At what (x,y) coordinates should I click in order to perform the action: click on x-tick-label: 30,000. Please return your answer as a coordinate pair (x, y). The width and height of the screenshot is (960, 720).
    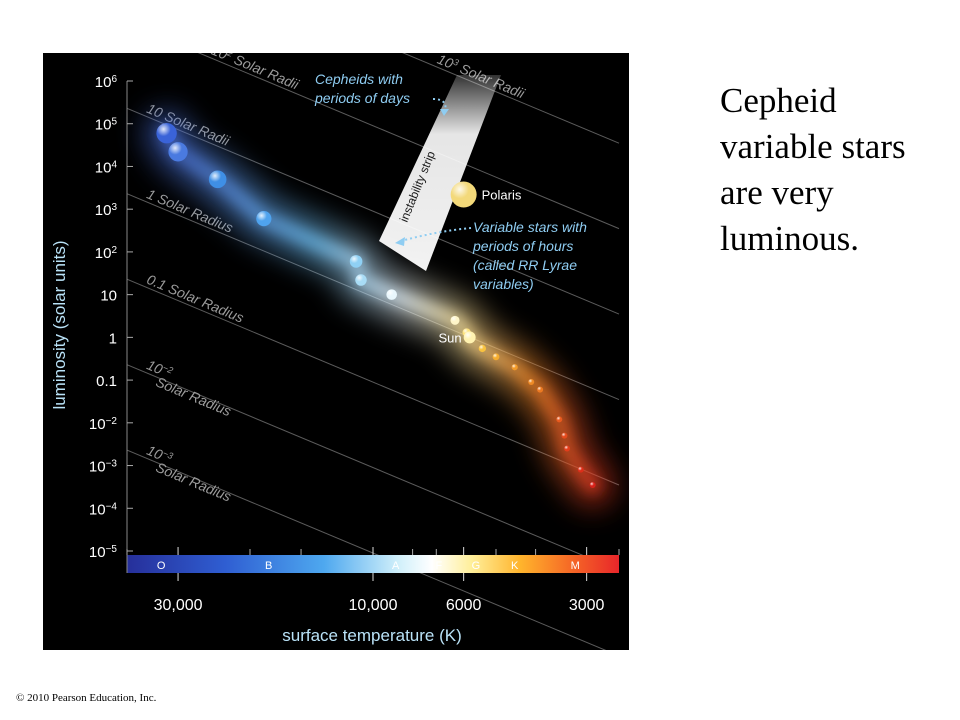
    Looking at the image, I should click on (178, 605).